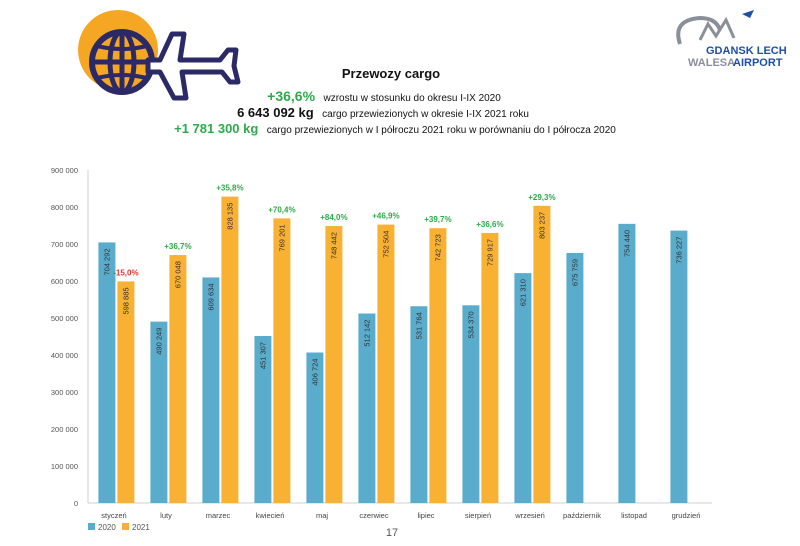  I want to click on change-label: +36,6%, so click(489, 224).